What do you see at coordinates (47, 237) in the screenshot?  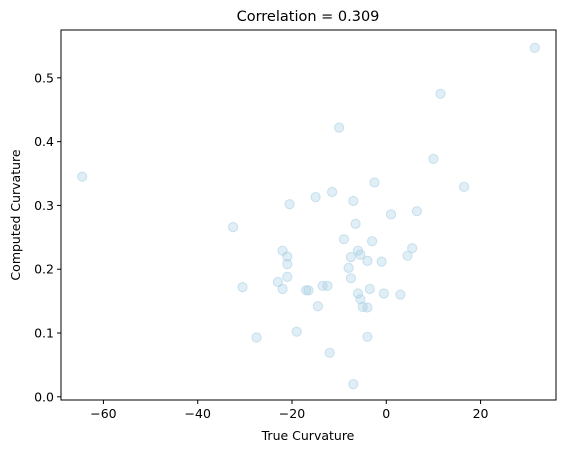 I see `y-axis-ticks: 0.0 0.1 0.2 0.3 0.4 0.5` at bounding box center [47, 237].